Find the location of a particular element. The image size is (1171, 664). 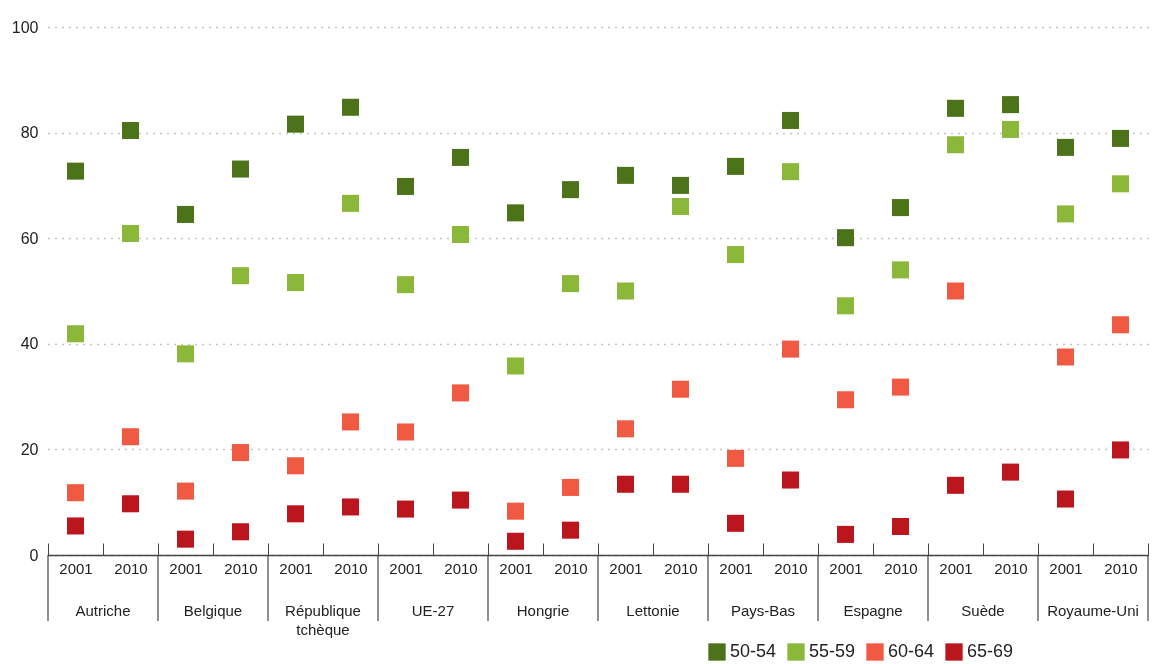

legend-label: 60-64 is located at coordinates (911, 651).